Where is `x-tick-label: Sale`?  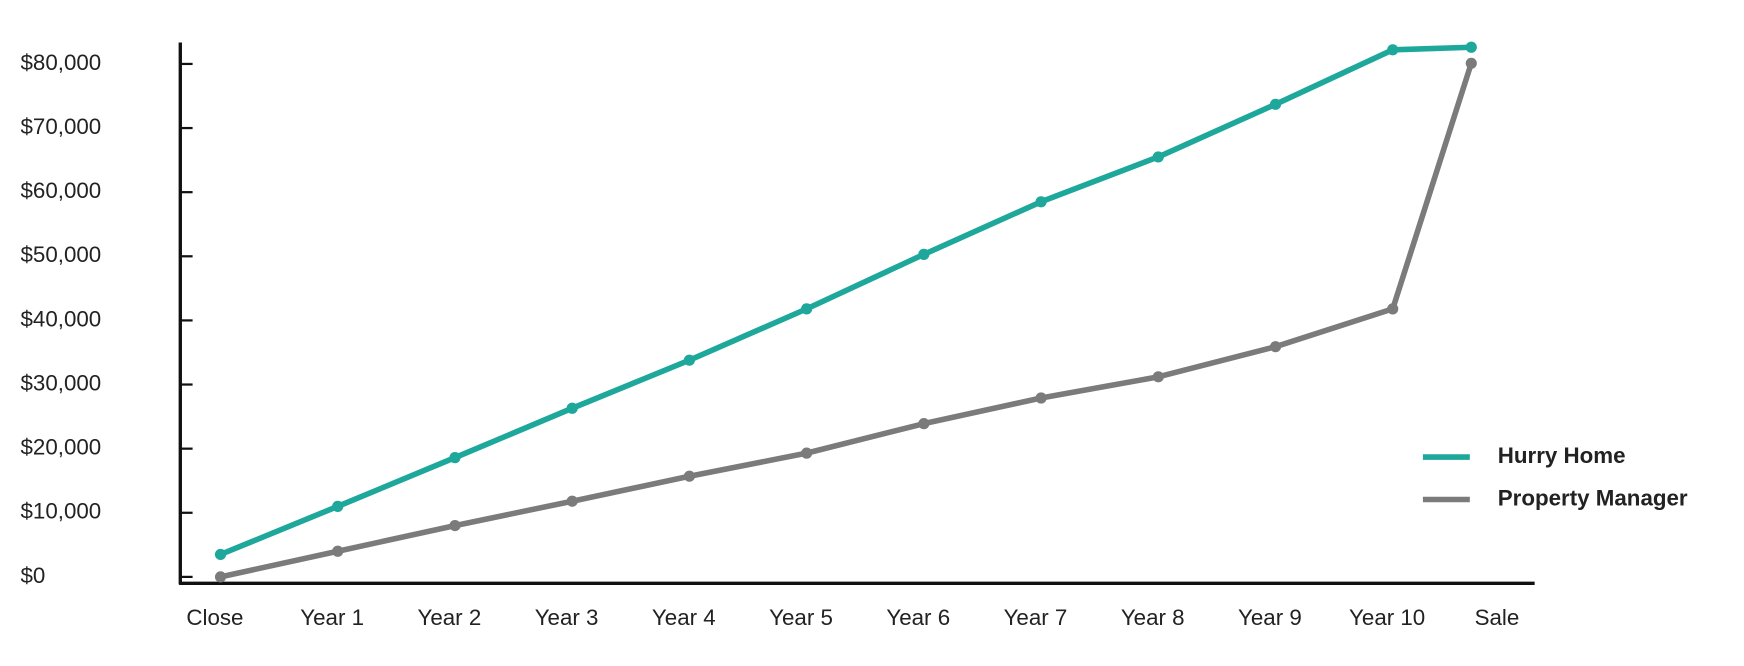 x-tick-label: Sale is located at coordinates (1497, 617).